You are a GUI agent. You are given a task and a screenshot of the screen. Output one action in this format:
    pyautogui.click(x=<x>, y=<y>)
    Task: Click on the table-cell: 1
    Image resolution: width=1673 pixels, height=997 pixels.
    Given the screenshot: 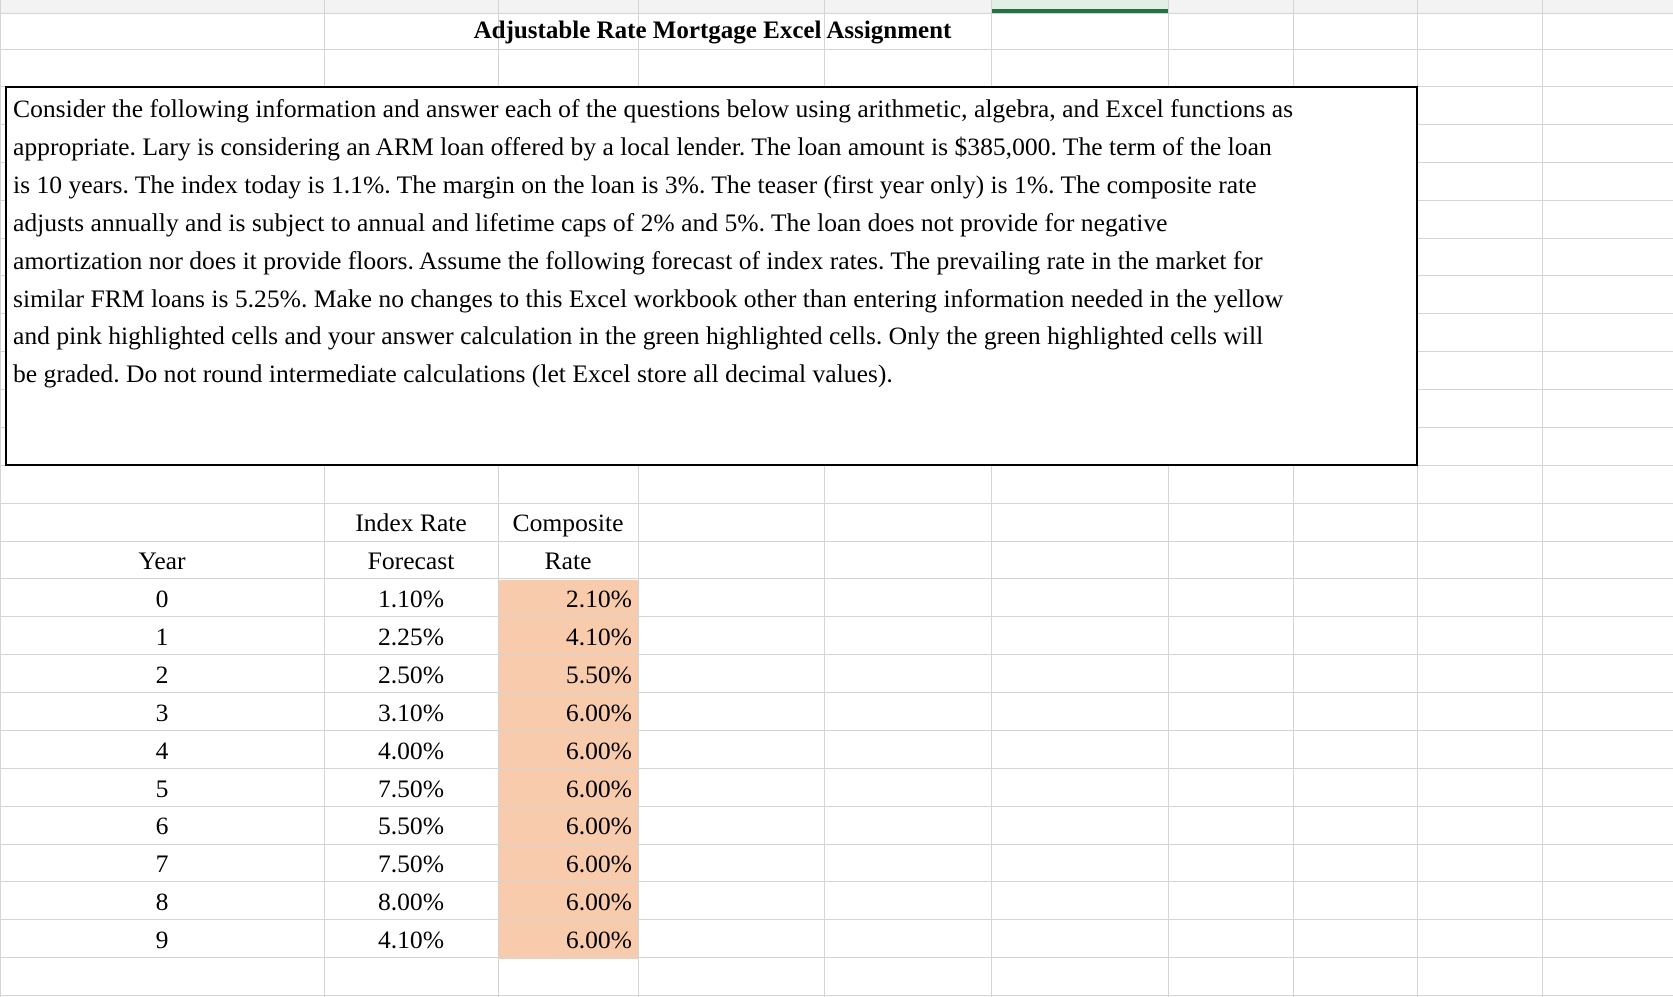 What is the action you would take?
    pyautogui.click(x=162, y=636)
    